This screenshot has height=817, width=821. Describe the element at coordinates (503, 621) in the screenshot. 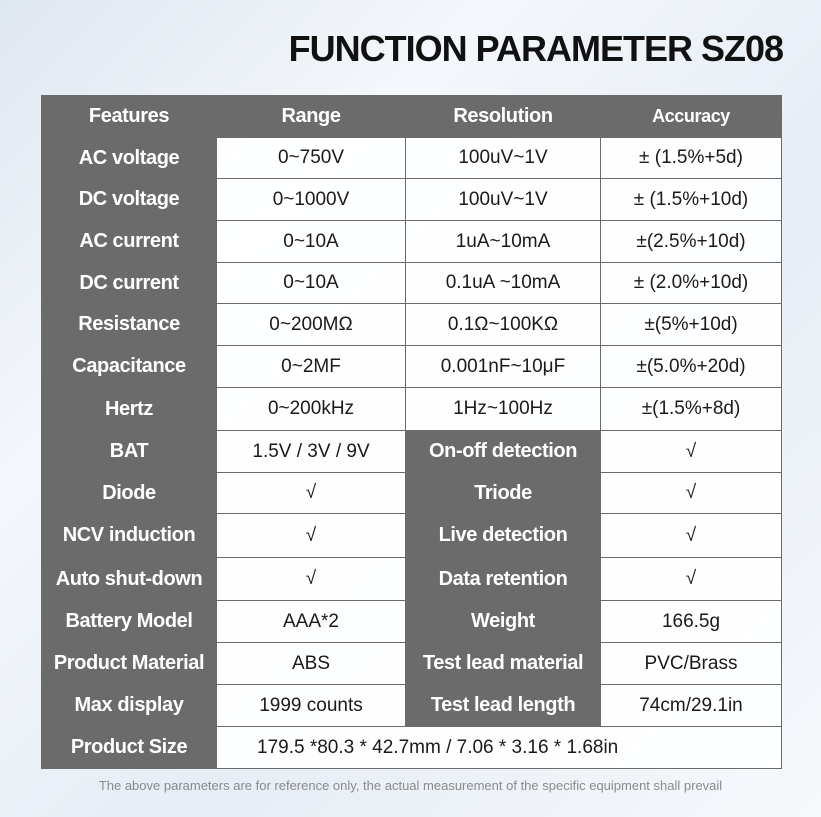

I see `feature-cell: Weight` at that location.